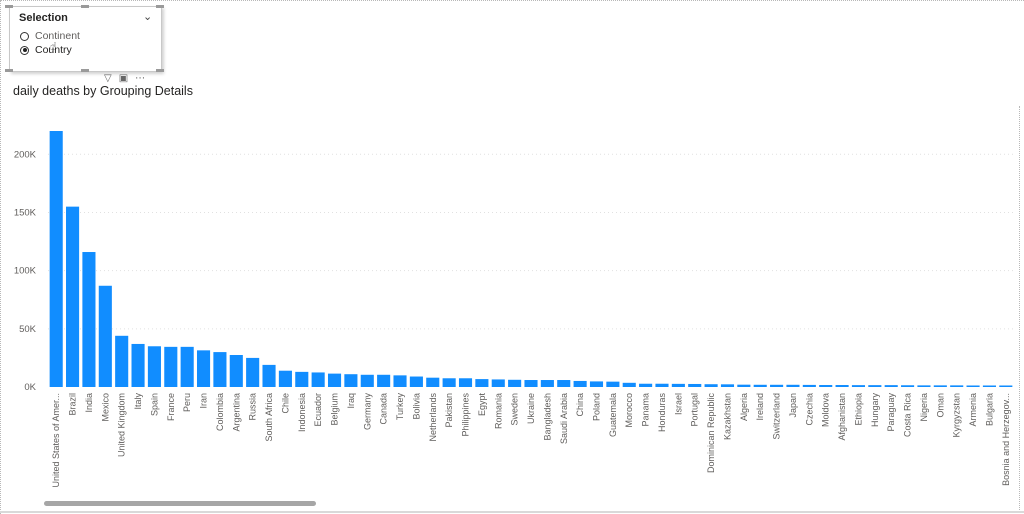  What do you see at coordinates (25, 154) in the screenshot?
I see `y-tick-label: 200K` at bounding box center [25, 154].